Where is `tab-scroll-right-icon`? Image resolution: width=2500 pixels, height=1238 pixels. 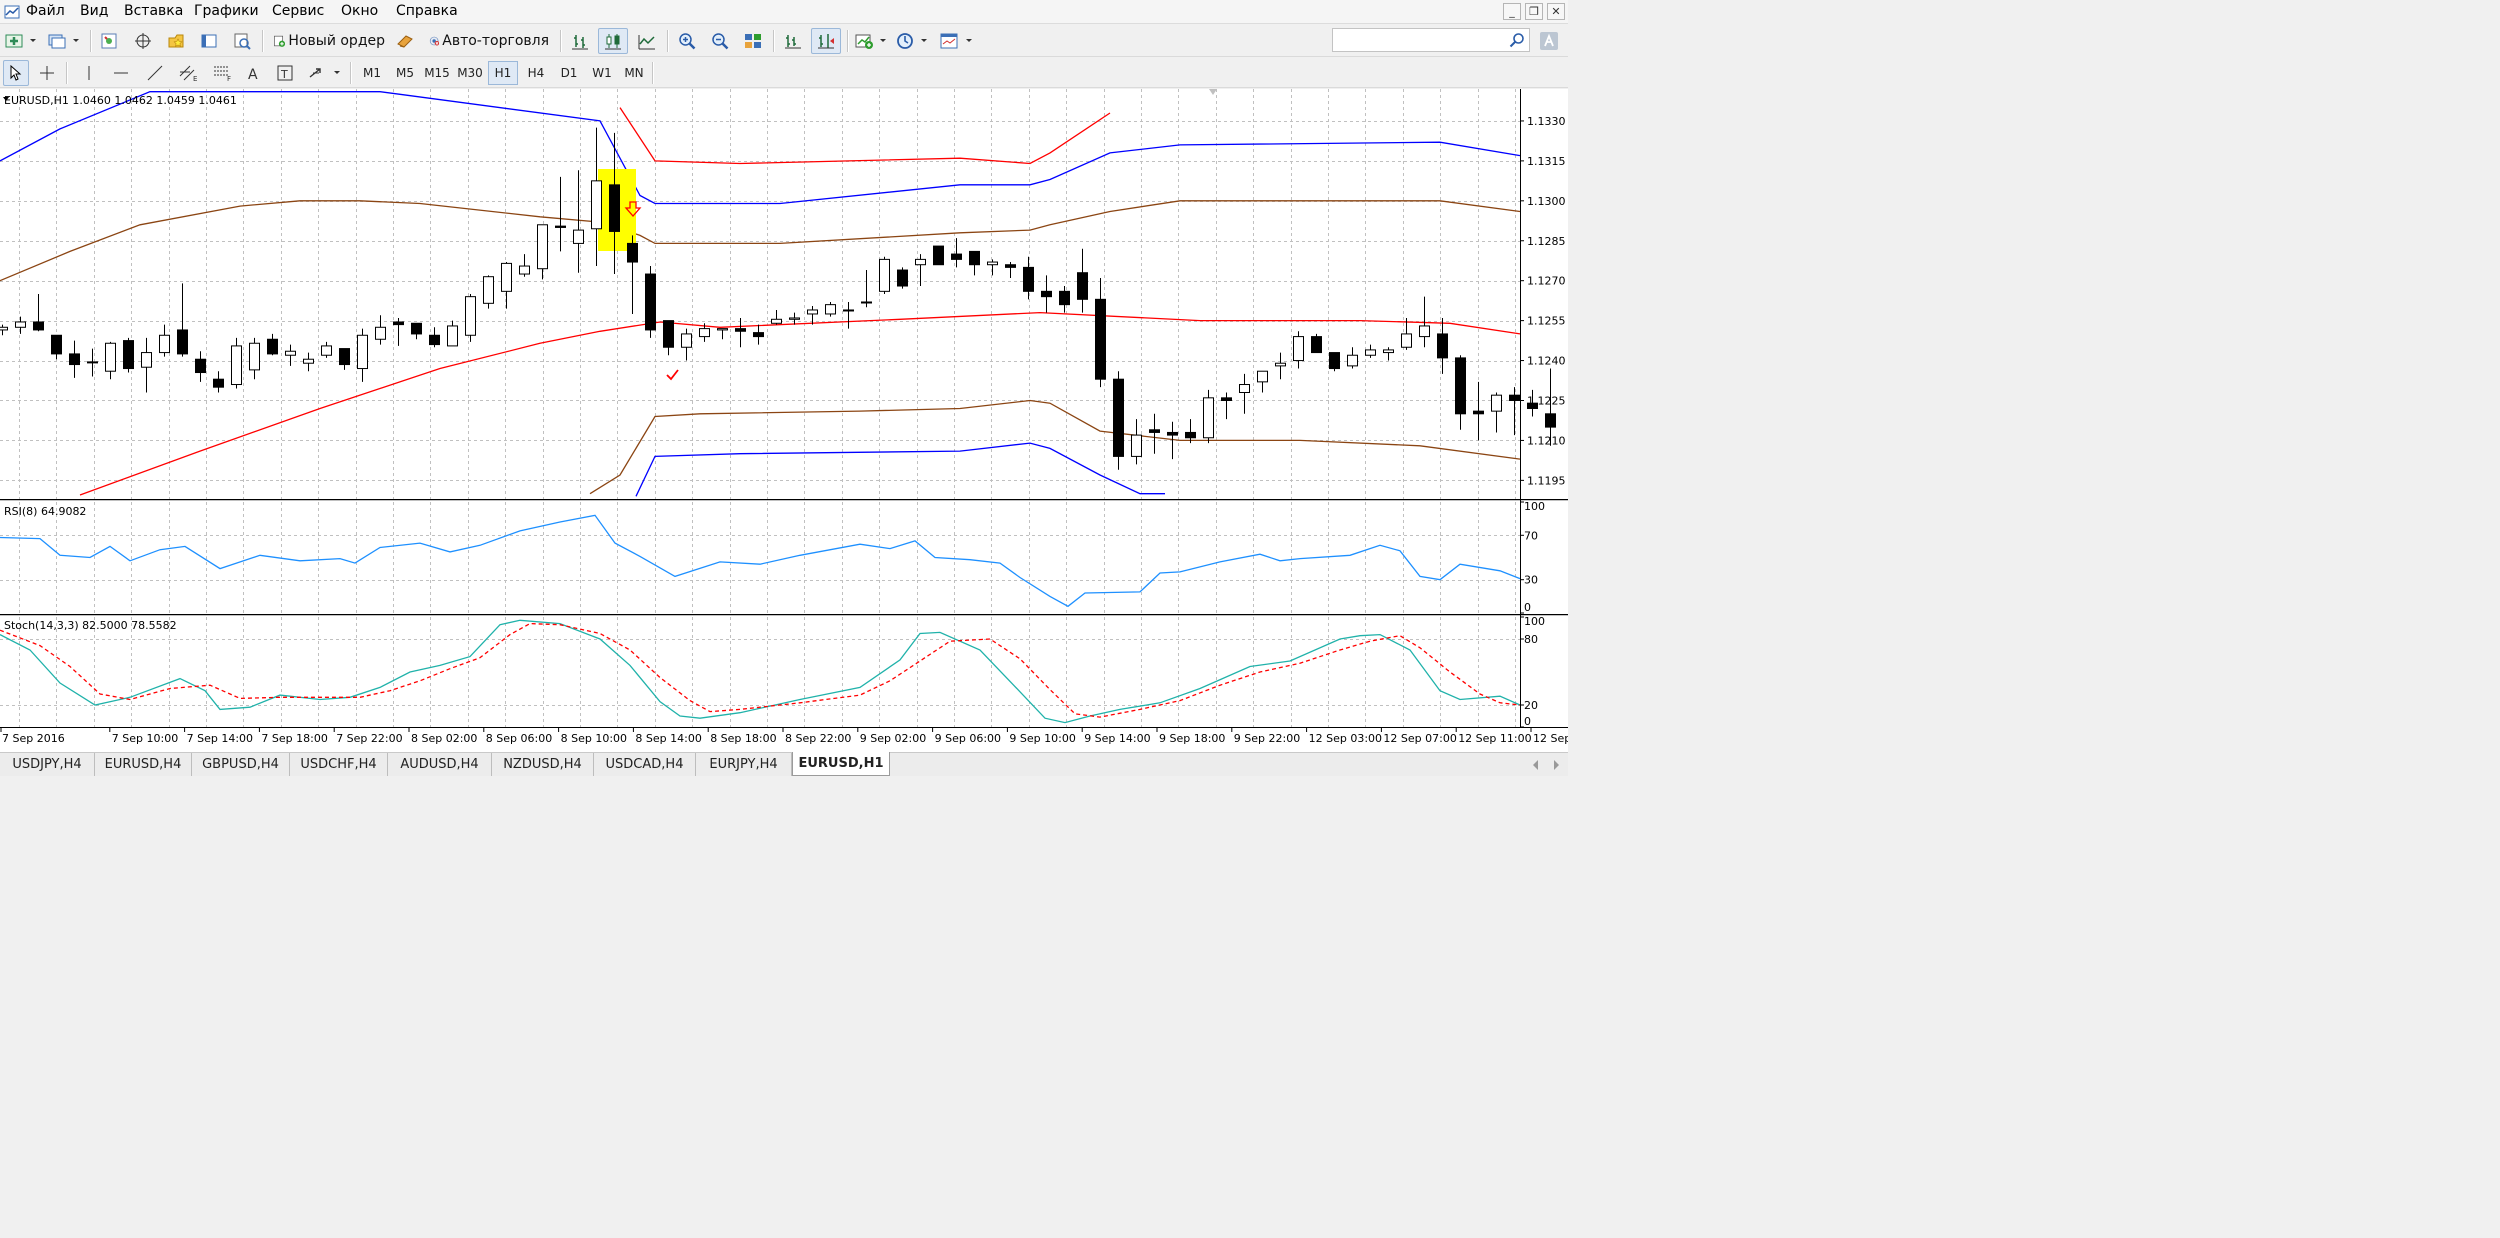 tab-scroll-right-icon is located at coordinates (1556, 765).